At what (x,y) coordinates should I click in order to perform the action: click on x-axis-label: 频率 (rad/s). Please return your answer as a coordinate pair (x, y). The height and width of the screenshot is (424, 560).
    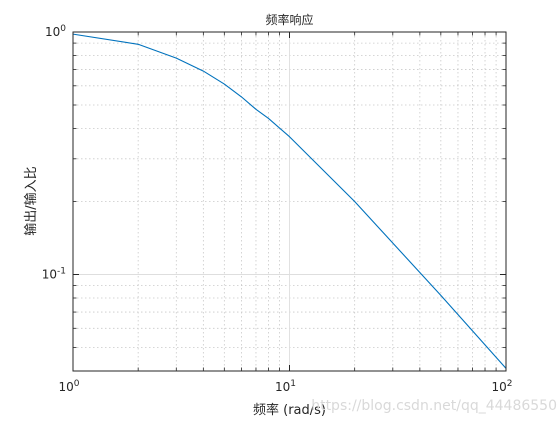
    Looking at the image, I should click on (289, 410).